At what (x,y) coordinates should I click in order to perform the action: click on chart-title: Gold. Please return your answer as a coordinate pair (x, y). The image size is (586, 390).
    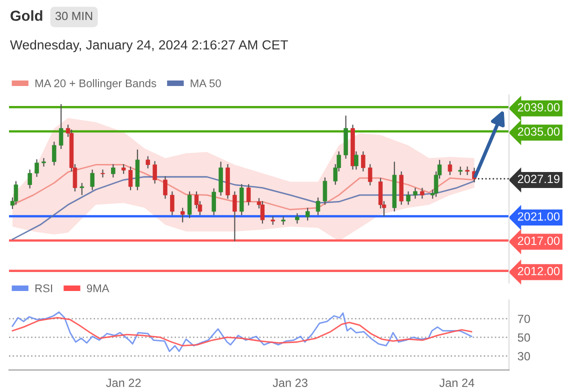
    Looking at the image, I should click on (26, 15).